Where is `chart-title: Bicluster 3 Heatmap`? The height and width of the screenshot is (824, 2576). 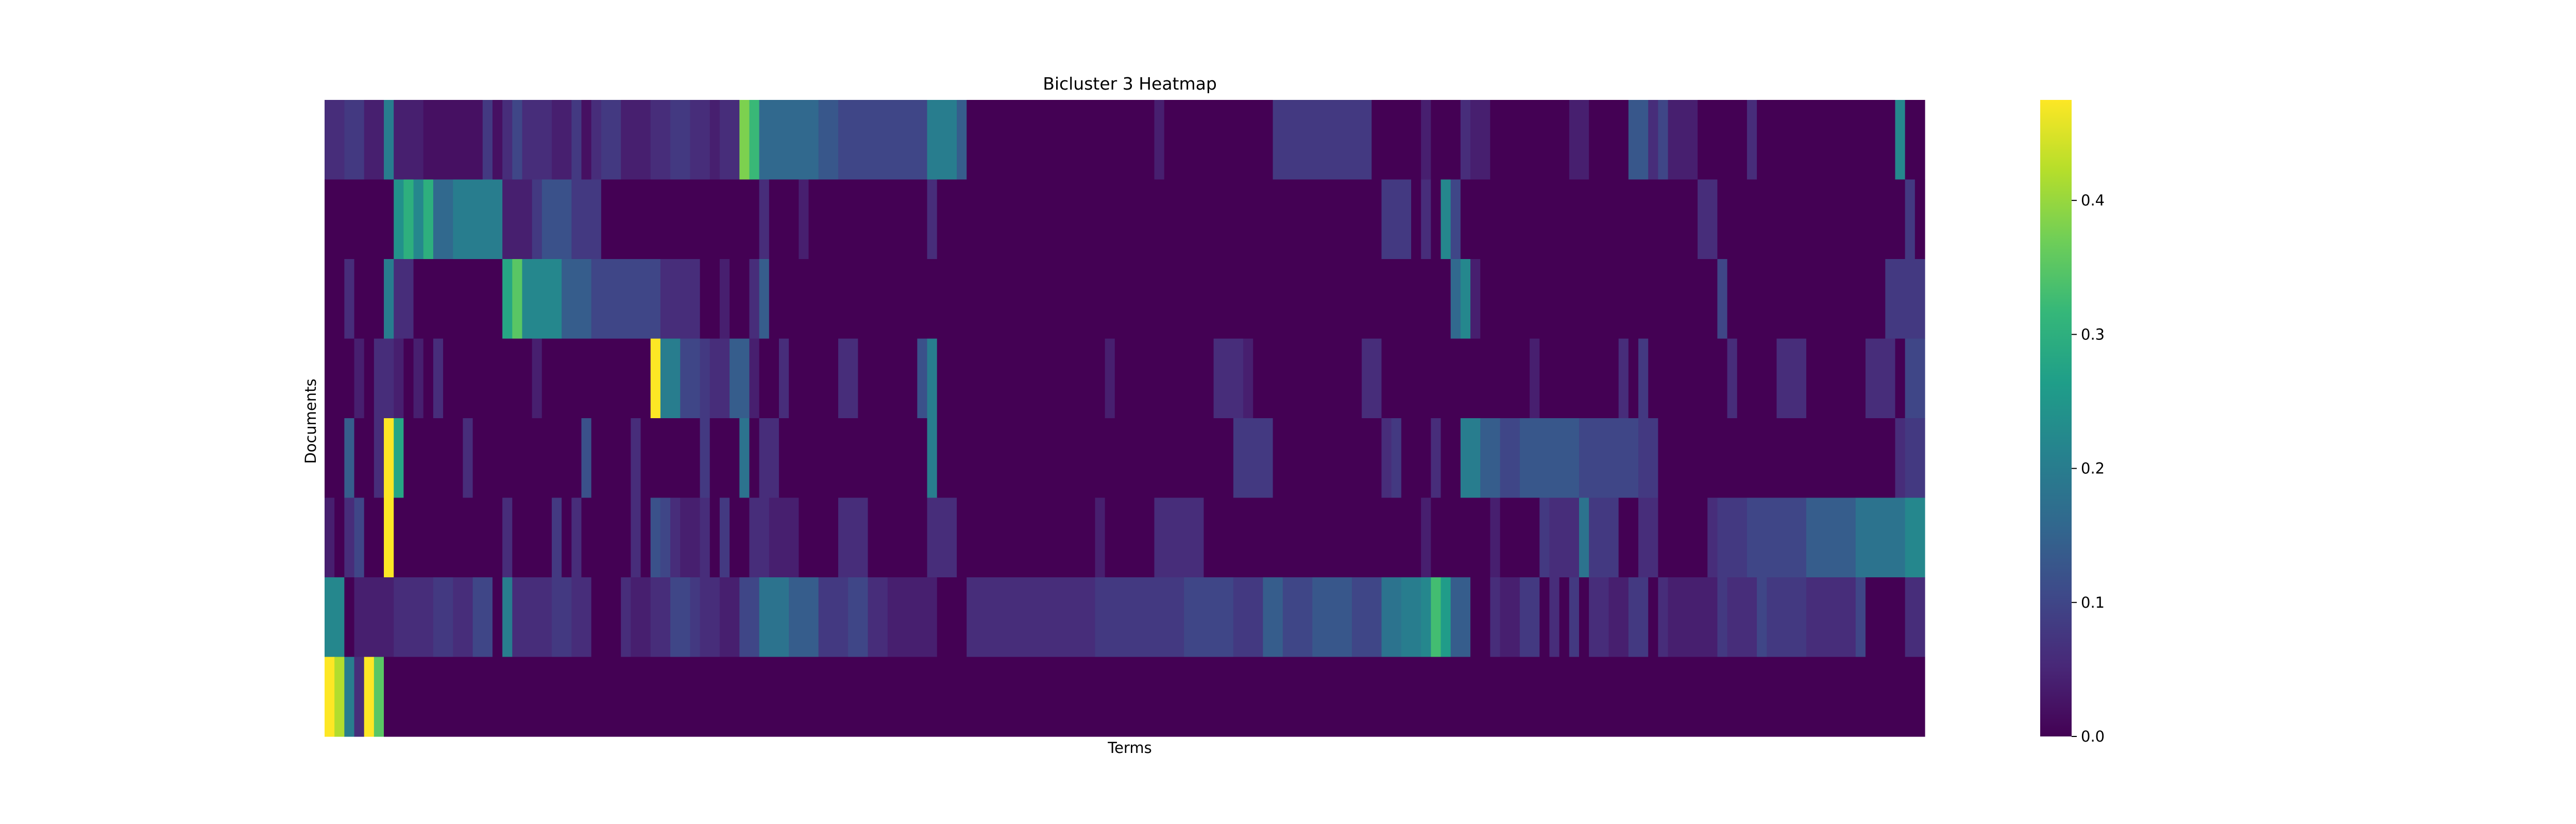
chart-title: Bicluster 3 Heatmap is located at coordinates (1130, 84).